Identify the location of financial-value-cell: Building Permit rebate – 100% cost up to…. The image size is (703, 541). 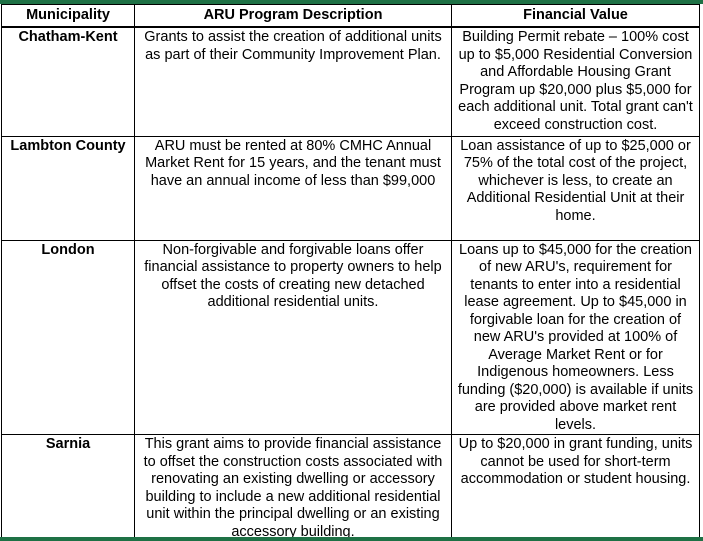
(575, 81).